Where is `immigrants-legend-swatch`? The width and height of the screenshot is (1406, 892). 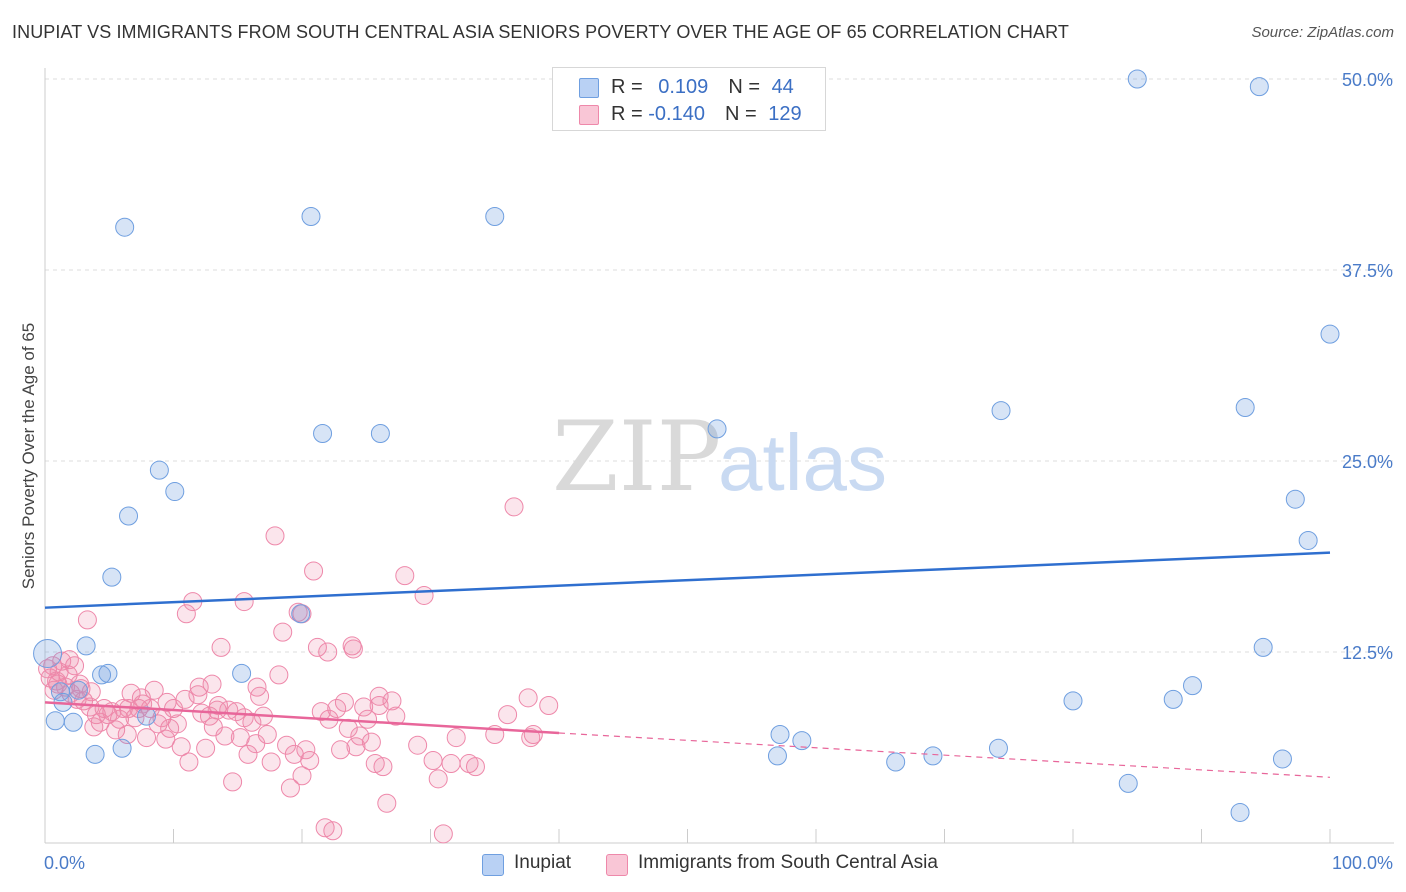 immigrants-legend-swatch is located at coordinates (617, 865).